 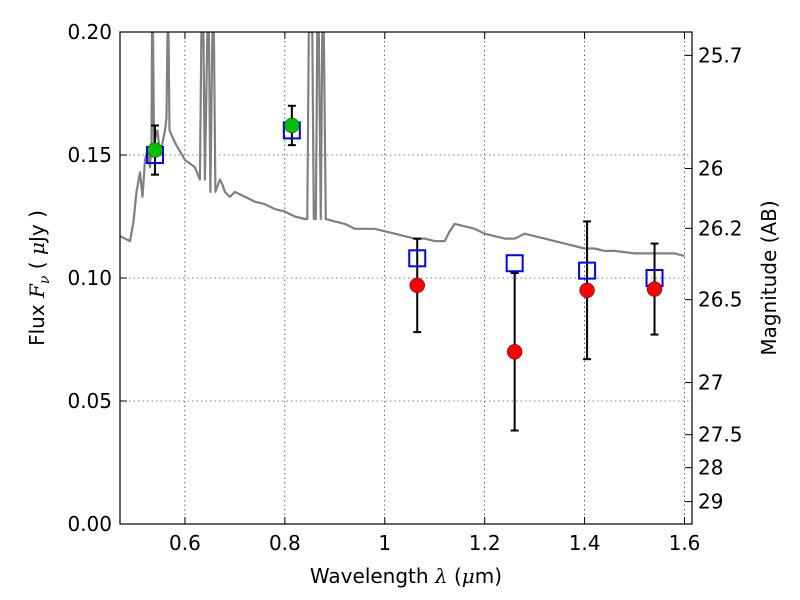 I want to click on magnitude-tick-label: 26.2, so click(x=720, y=228).